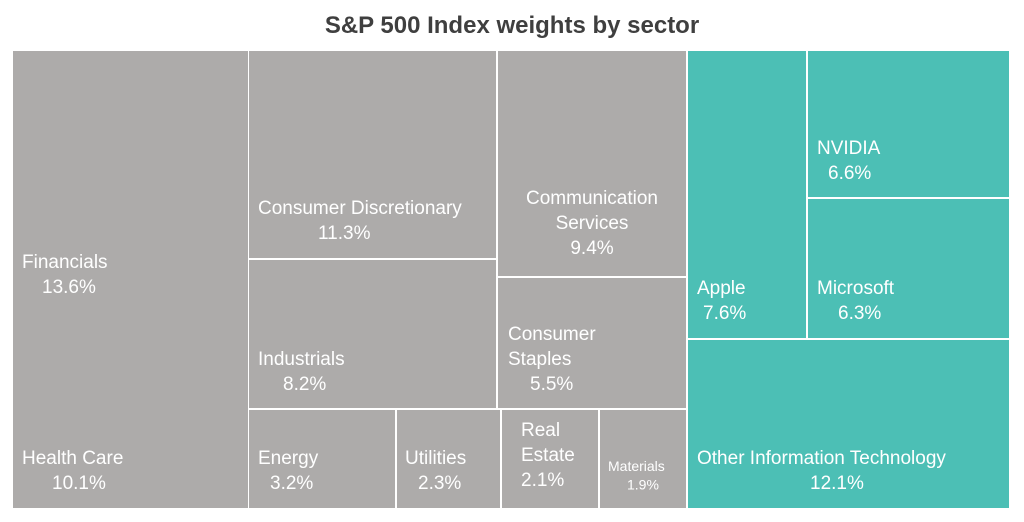 The height and width of the screenshot is (522, 1024). Describe the element at coordinates (542, 480) in the screenshot. I see `value-real-estate: 2.1%` at that location.